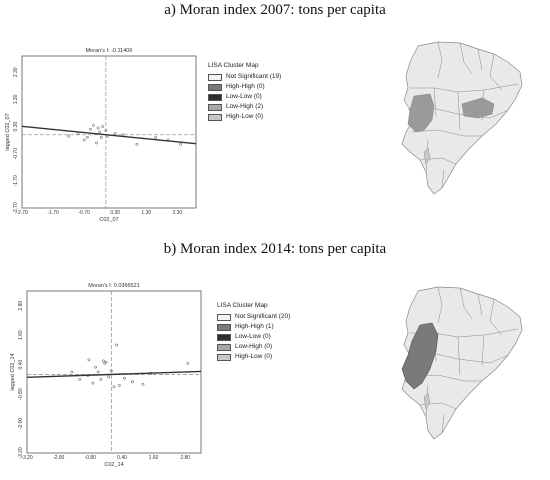  Describe the element at coordinates (253, 328) in the screenshot. I see `legend-item-high-high: High-High (1)` at that location.